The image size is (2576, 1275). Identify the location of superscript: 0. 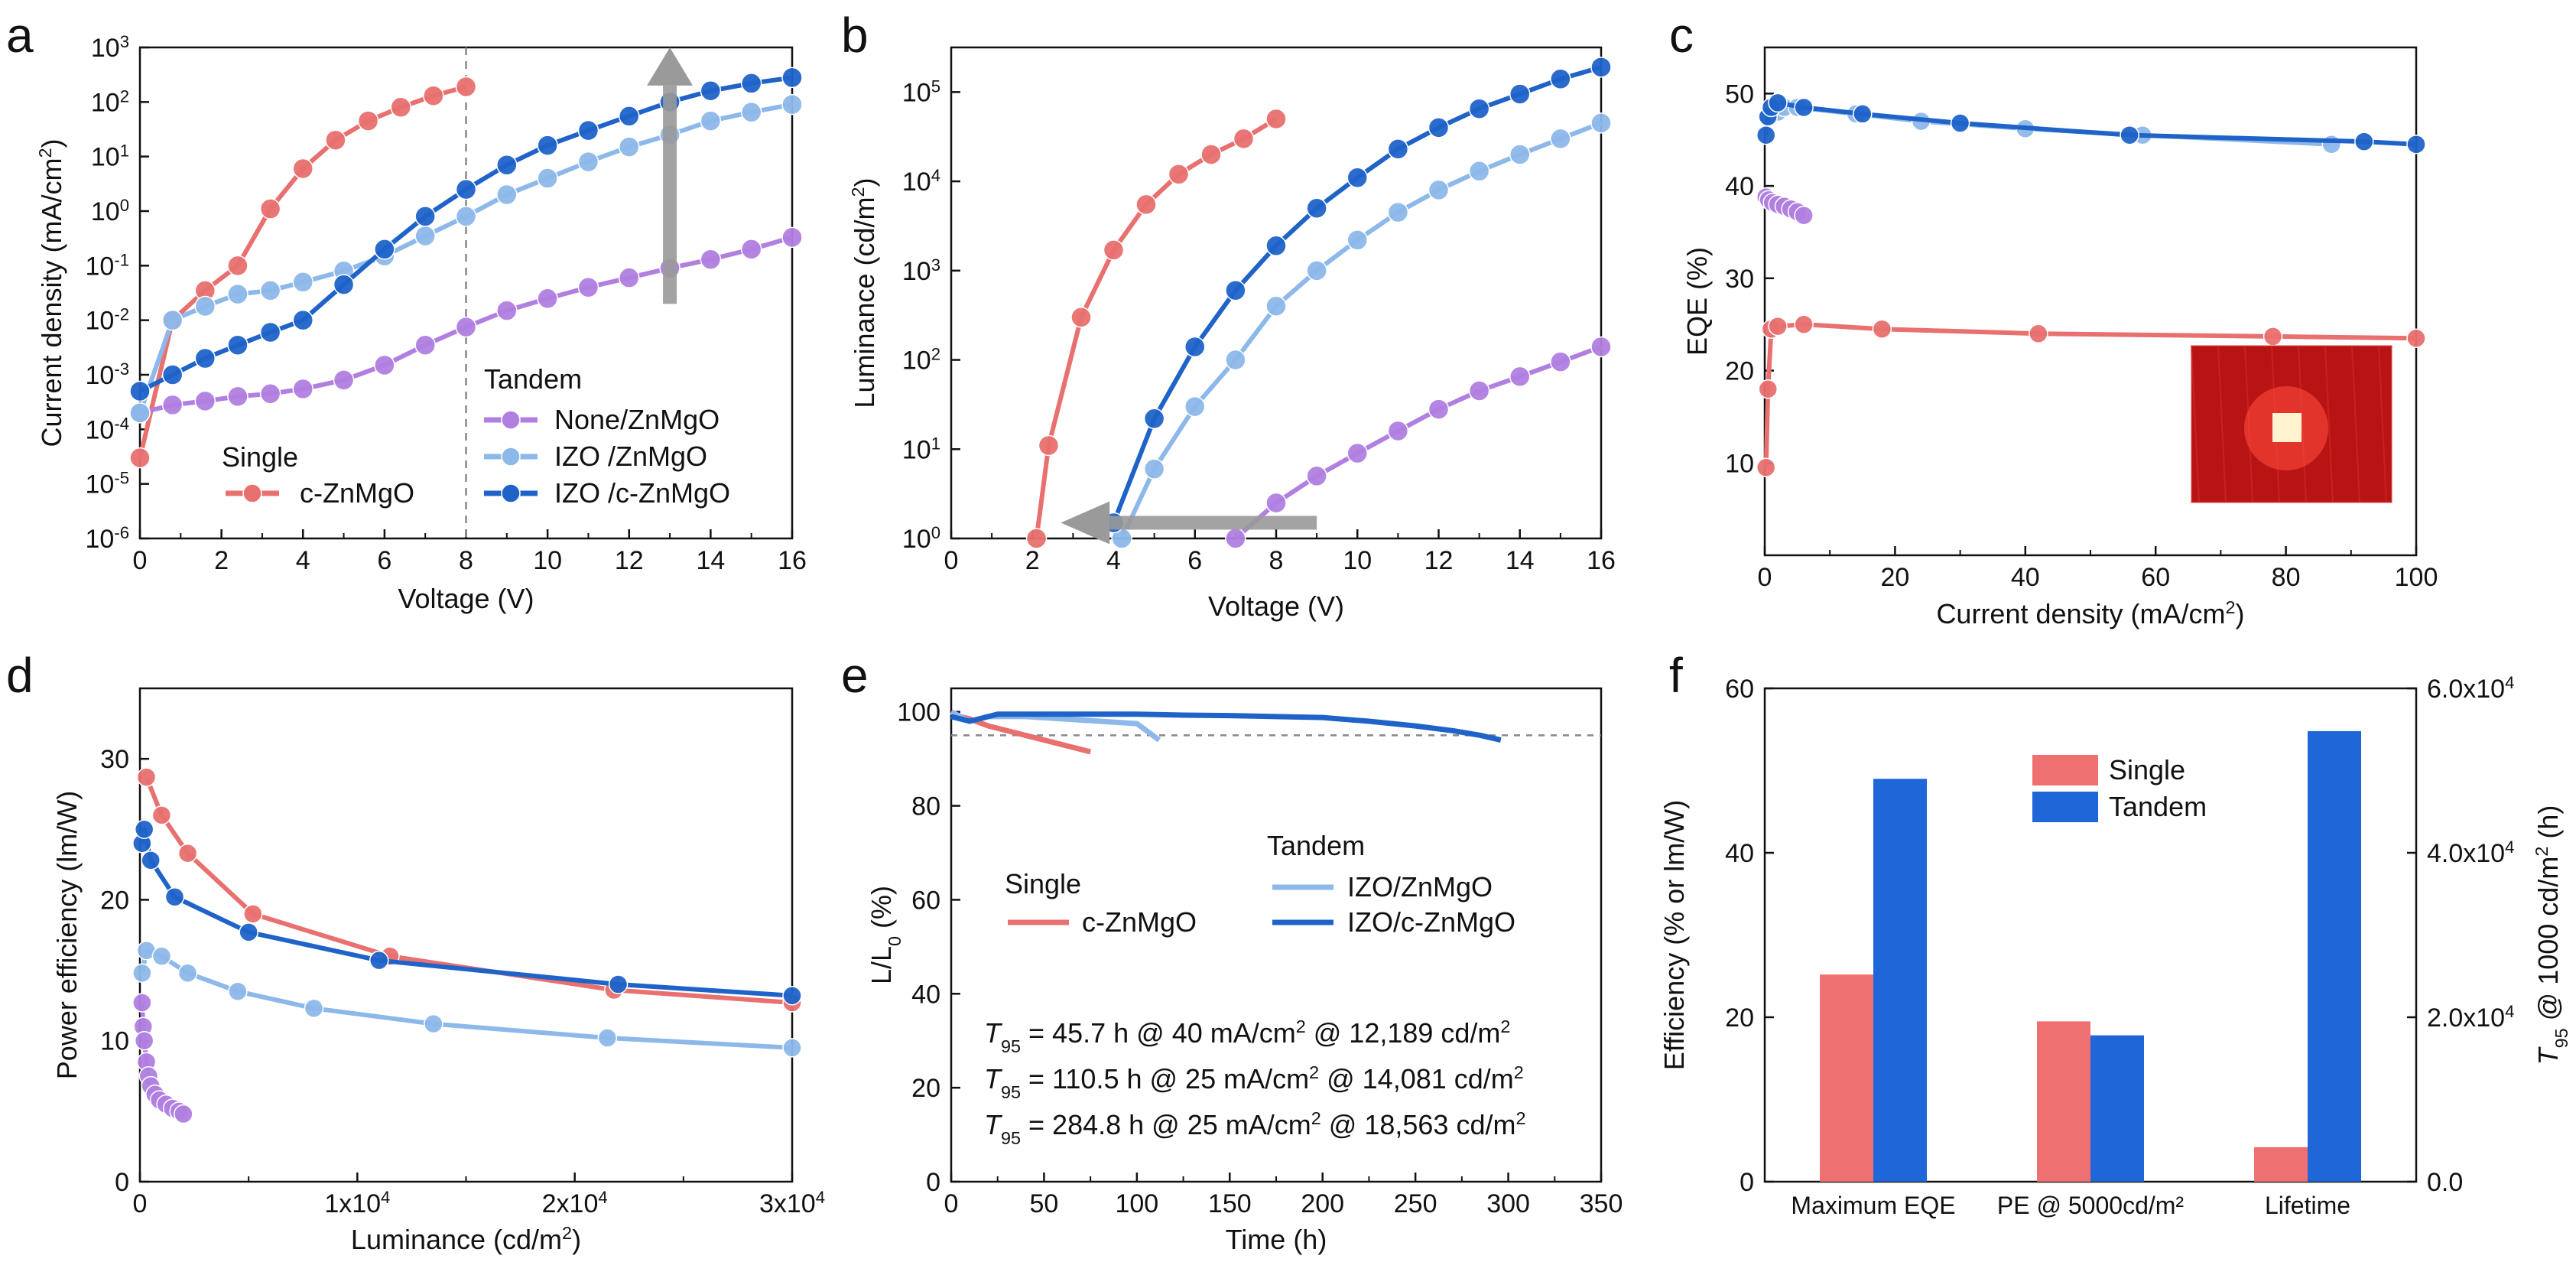
(936, 532).